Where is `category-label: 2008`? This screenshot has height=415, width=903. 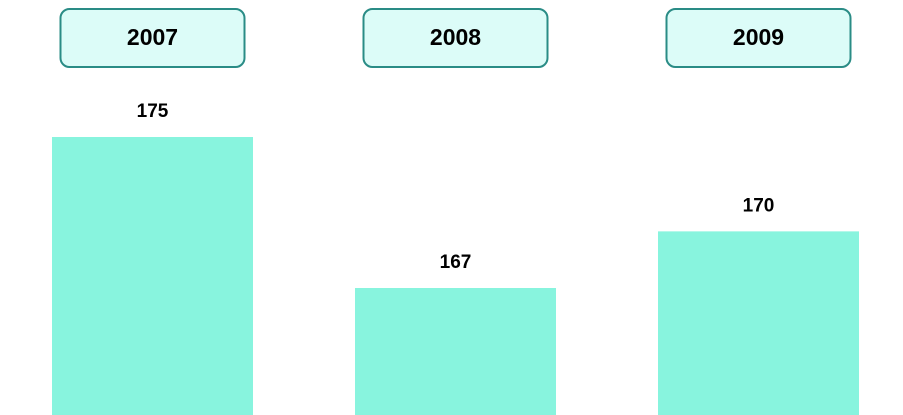
category-label: 2008 is located at coordinates (455, 37).